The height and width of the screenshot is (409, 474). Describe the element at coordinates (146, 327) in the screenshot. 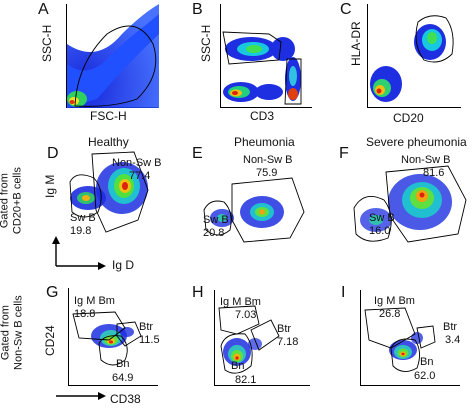

I see `panel-g-btr-label: Btr` at that location.